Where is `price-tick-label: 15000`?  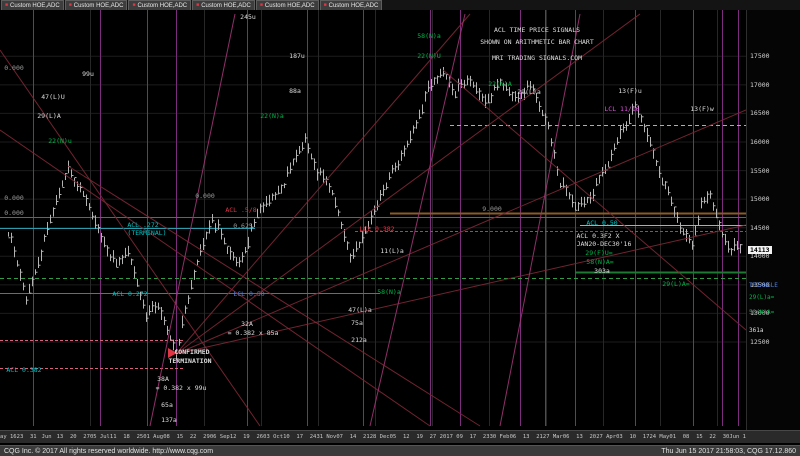 price-tick-label: 15000 is located at coordinates (760, 199).